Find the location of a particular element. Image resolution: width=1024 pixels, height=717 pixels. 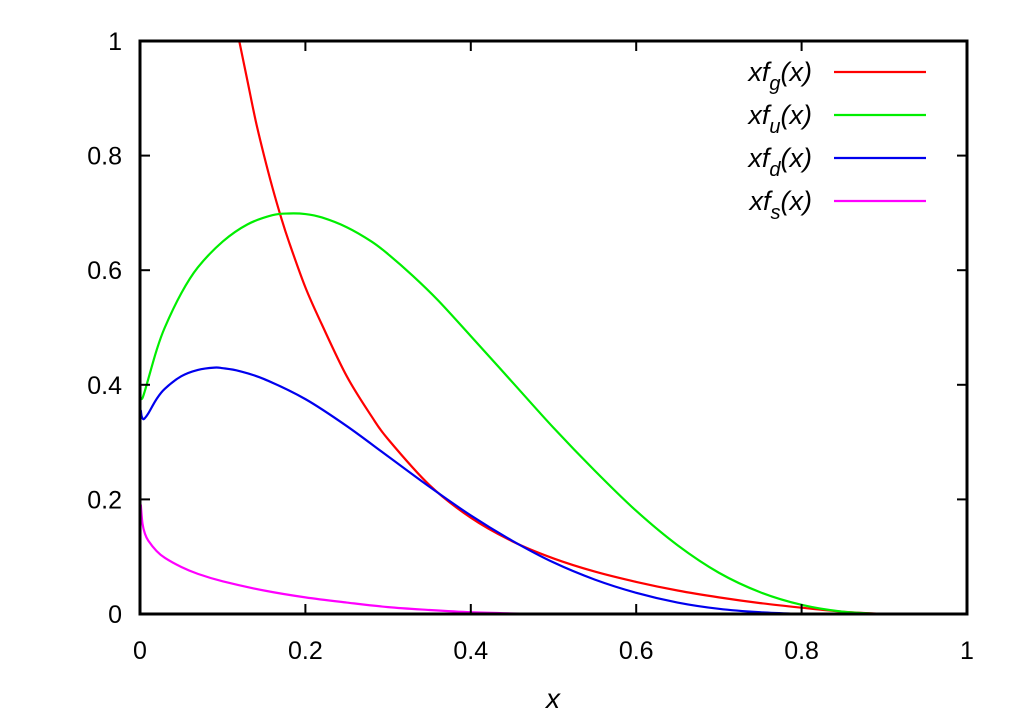

y-tick-label: 0.8 is located at coordinates (104, 157).